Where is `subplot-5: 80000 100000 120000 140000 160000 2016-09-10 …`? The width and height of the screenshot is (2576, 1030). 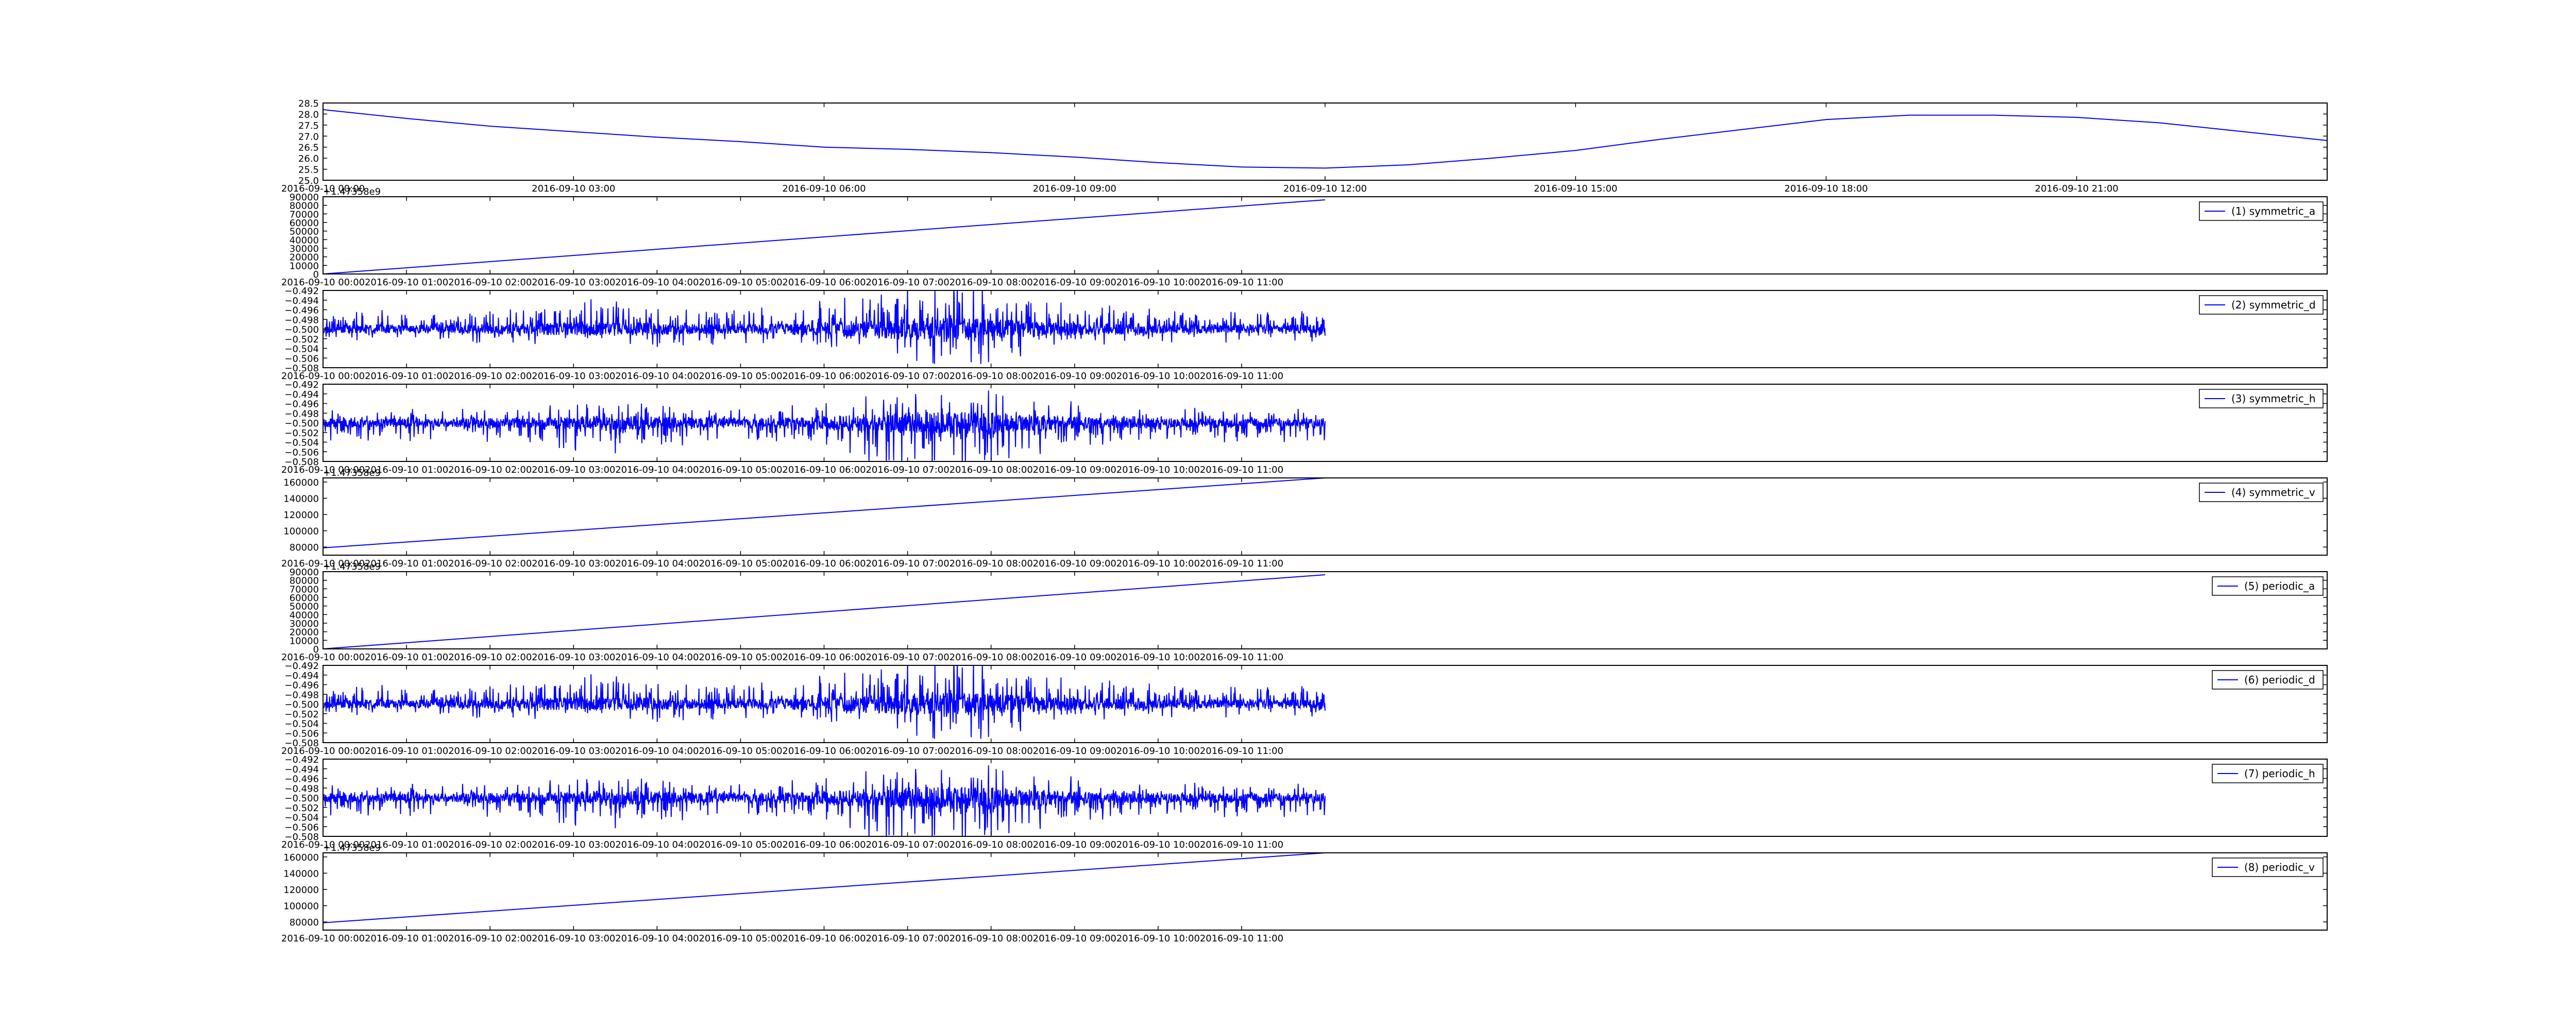 subplot-5: 80000 100000 120000 140000 160000 2016-09-10 … is located at coordinates (1304, 518).